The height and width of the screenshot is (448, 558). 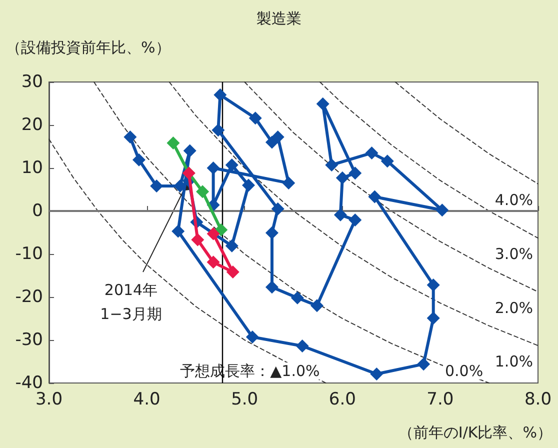 What do you see at coordinates (513, 199) in the screenshot?
I see `series-label: 4.0%` at bounding box center [513, 199].